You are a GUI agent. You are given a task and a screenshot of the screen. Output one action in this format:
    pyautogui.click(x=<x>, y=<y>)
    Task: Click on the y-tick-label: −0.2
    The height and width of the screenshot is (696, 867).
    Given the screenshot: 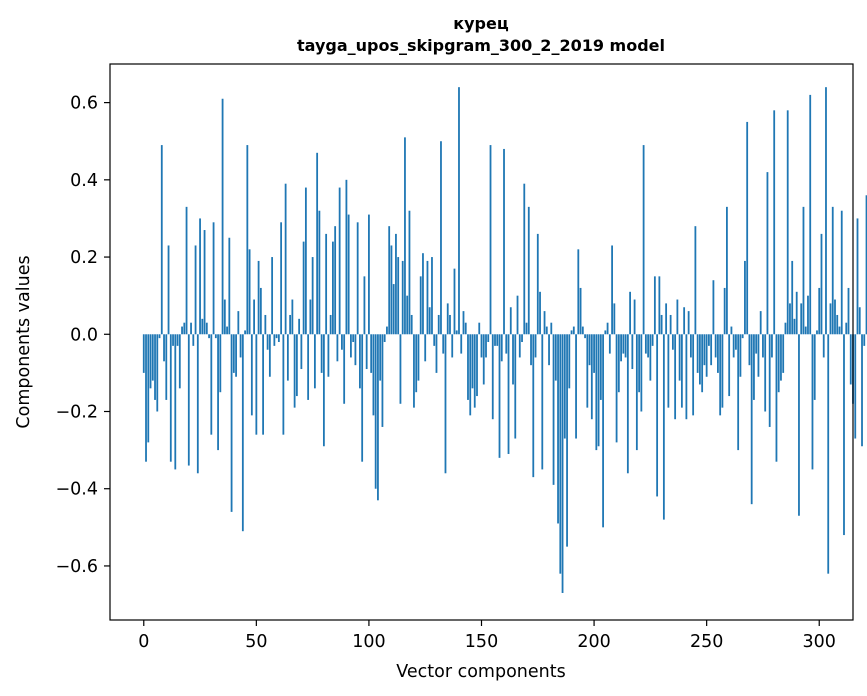 What is the action you would take?
    pyautogui.click(x=77, y=413)
    